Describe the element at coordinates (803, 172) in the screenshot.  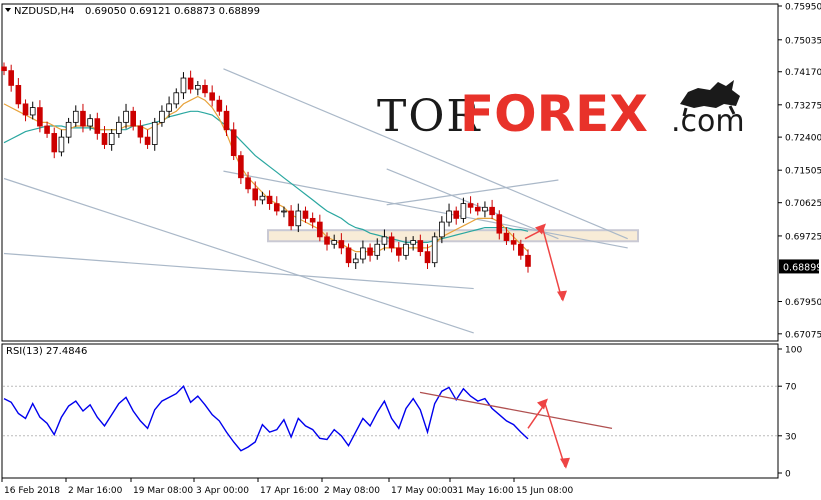
I see `price-tick-label: 0.71505` at that location.